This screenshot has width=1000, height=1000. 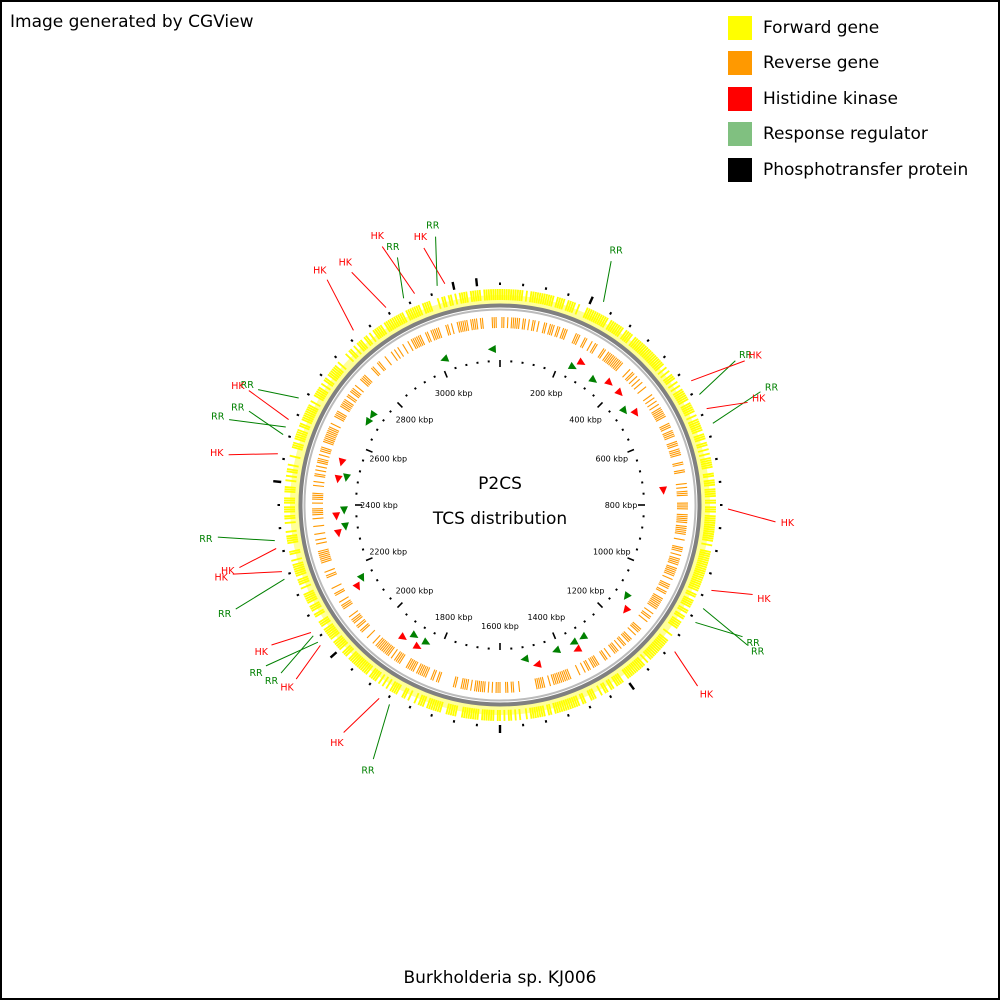 What do you see at coordinates (398, 270) in the screenshot?
I see `histidine-kinase-leader` at bounding box center [398, 270].